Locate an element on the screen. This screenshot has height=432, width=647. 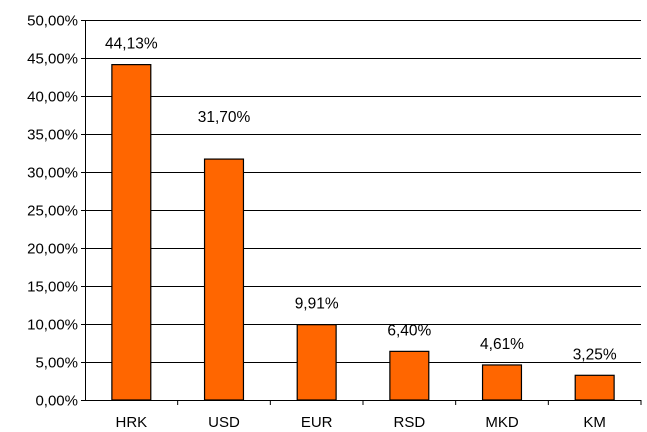
y-tick-label: 10,00% is located at coordinates (52, 325).